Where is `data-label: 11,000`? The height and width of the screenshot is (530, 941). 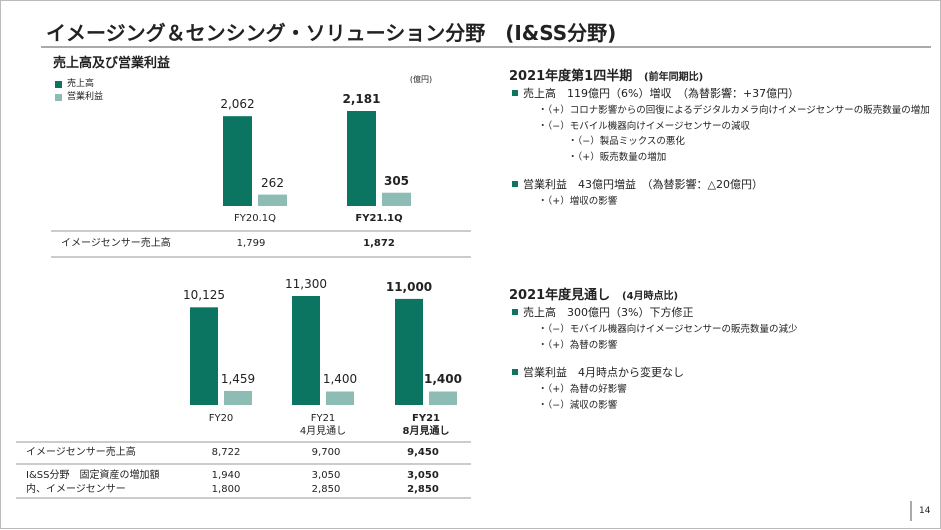
data-label: 11,000 is located at coordinates (409, 286).